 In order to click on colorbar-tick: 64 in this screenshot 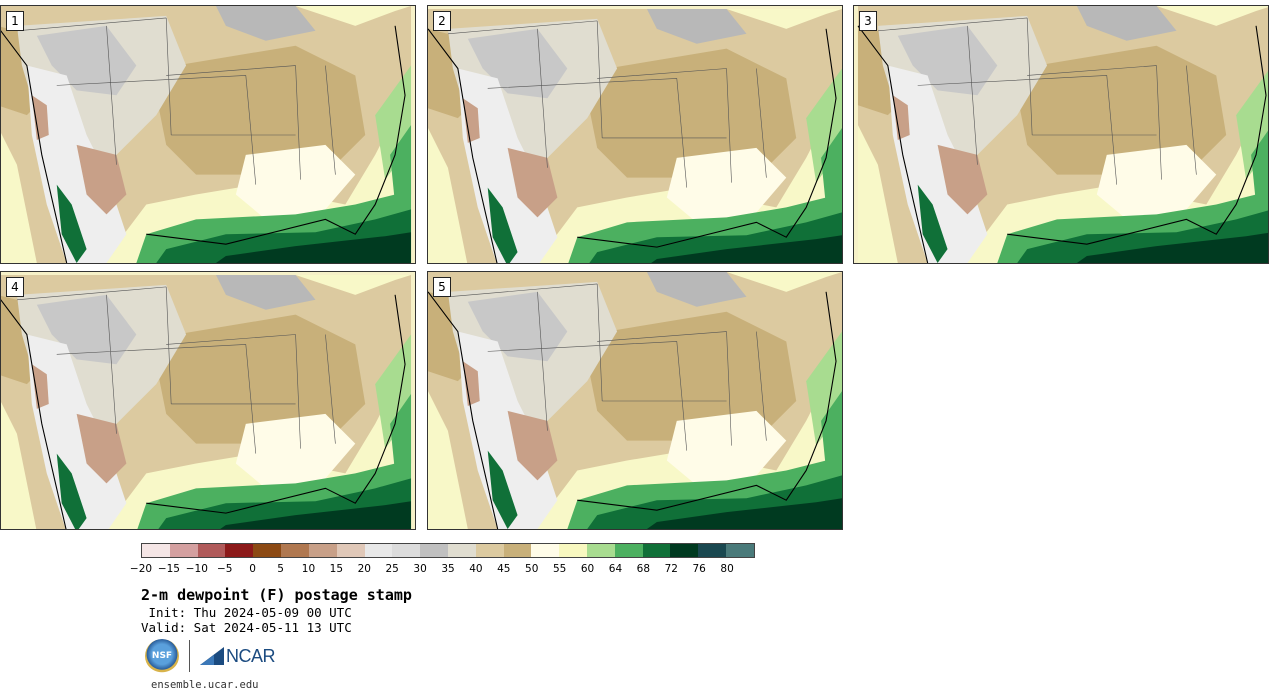, I will do `click(615, 569)`.